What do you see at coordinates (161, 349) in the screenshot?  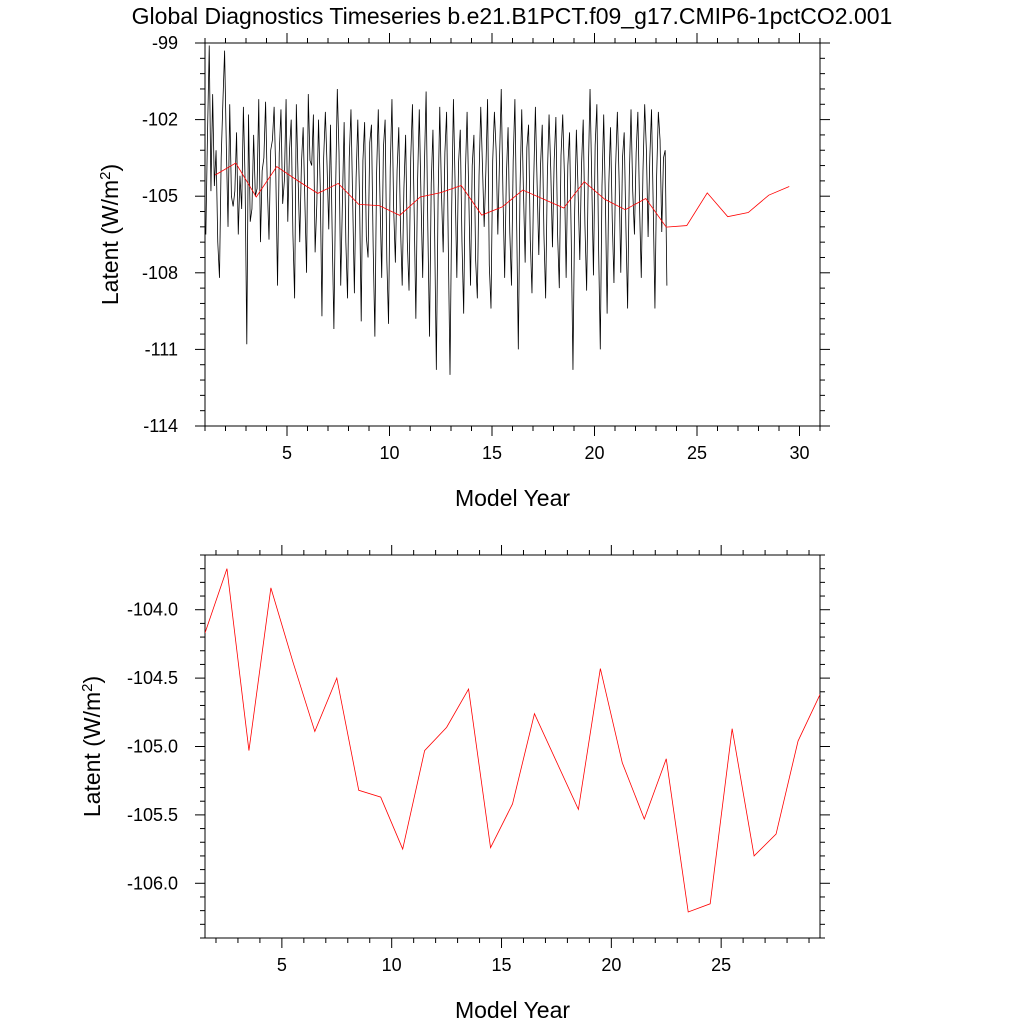 I see `top-y-tick-label: -111` at bounding box center [161, 349].